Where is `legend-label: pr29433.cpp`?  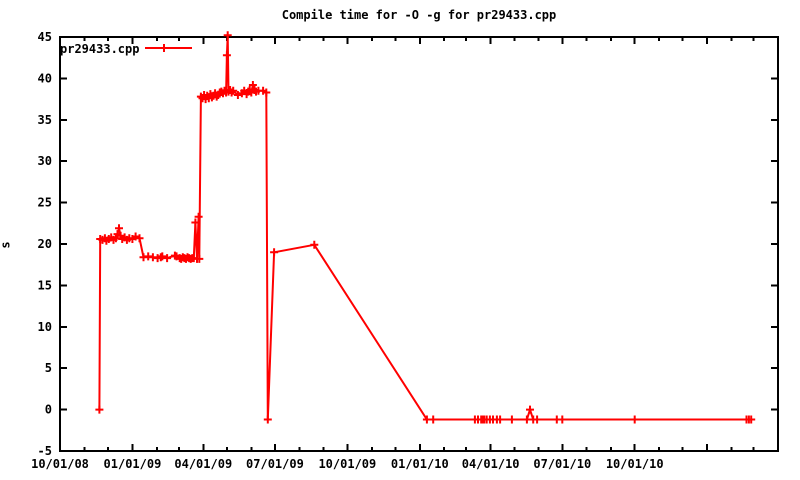 legend-label: pr29433.cpp is located at coordinates (99, 49).